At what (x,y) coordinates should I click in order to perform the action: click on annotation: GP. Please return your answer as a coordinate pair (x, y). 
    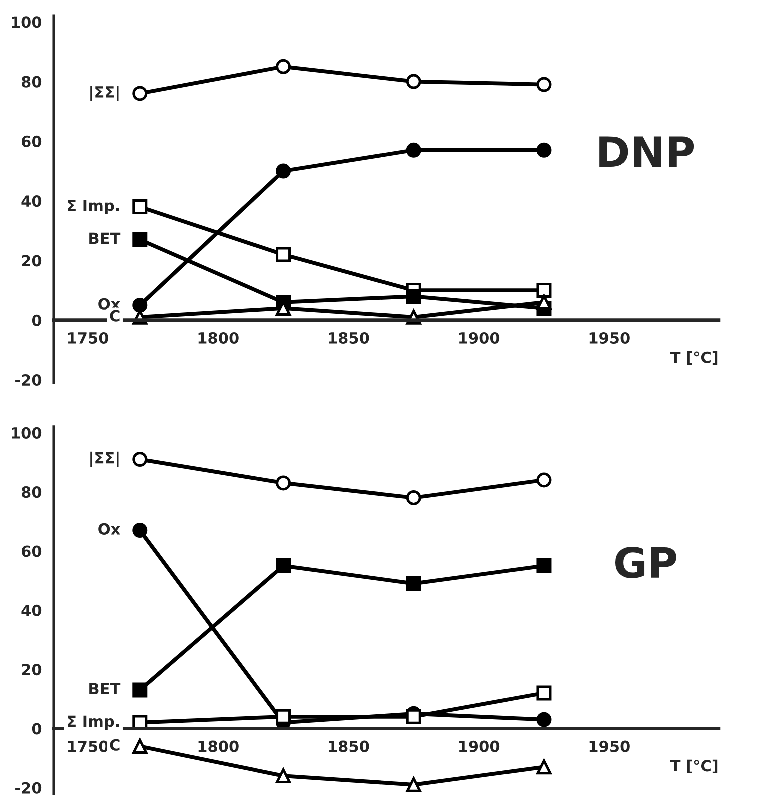
    Looking at the image, I should click on (645, 562).